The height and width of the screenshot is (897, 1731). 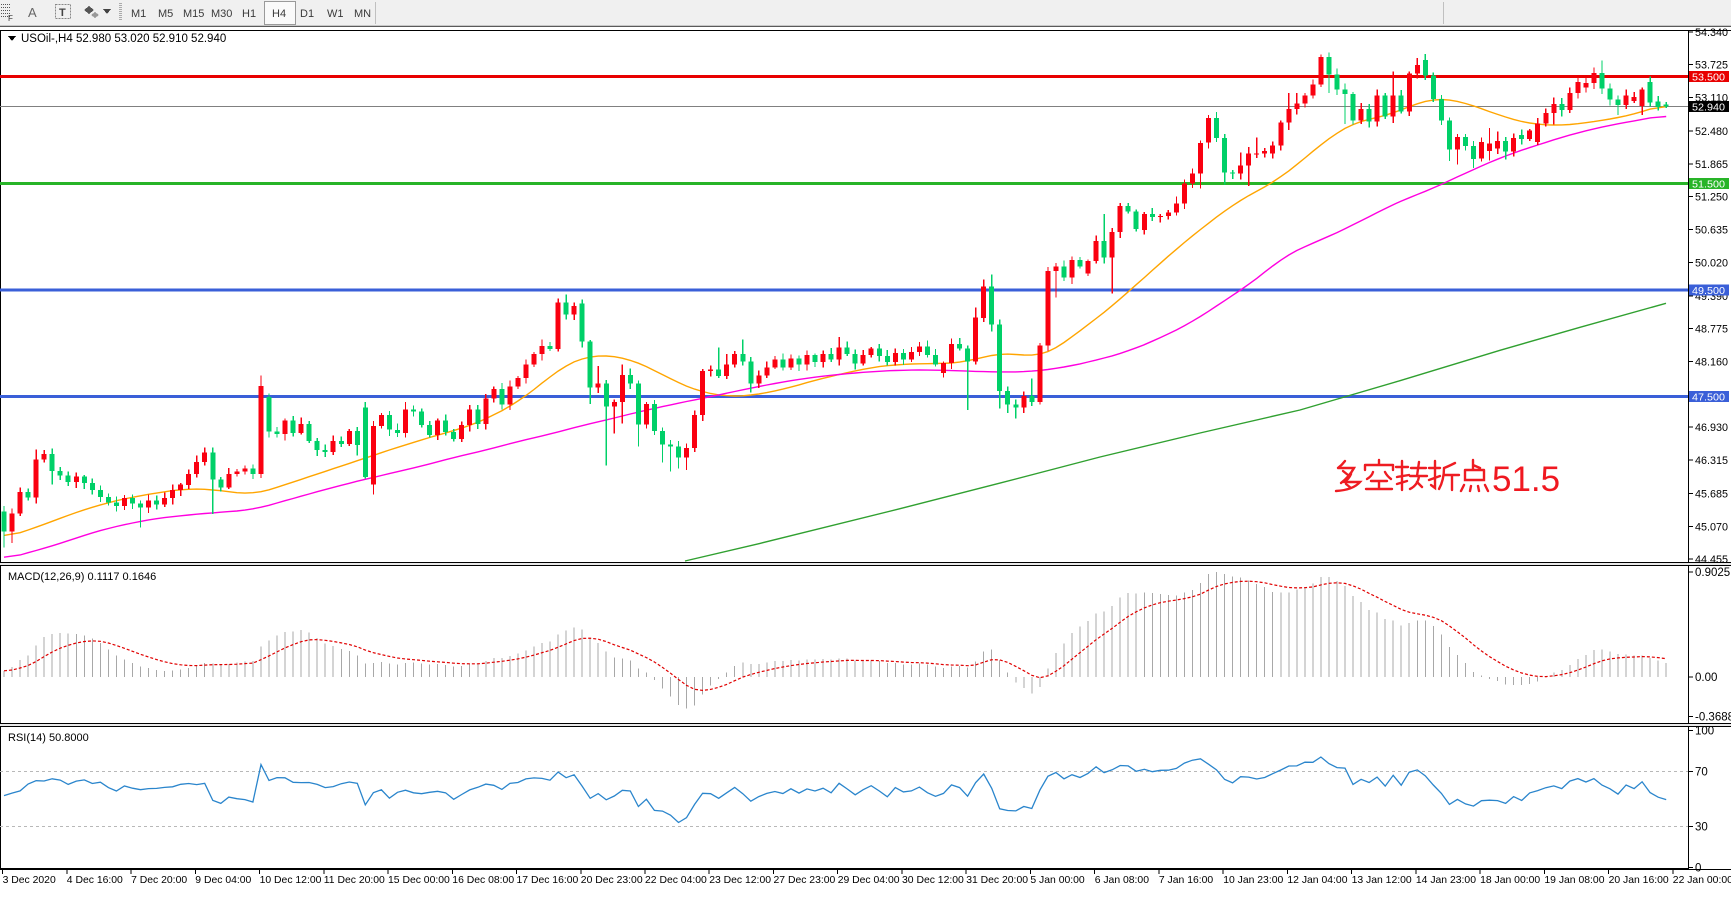 What do you see at coordinates (1382, 880) in the screenshot?
I see `svg-text: 13 Jan 12:00` at bounding box center [1382, 880].